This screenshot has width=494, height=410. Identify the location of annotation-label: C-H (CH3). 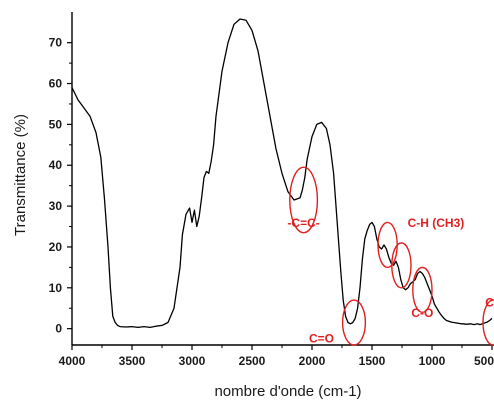
(436, 223).